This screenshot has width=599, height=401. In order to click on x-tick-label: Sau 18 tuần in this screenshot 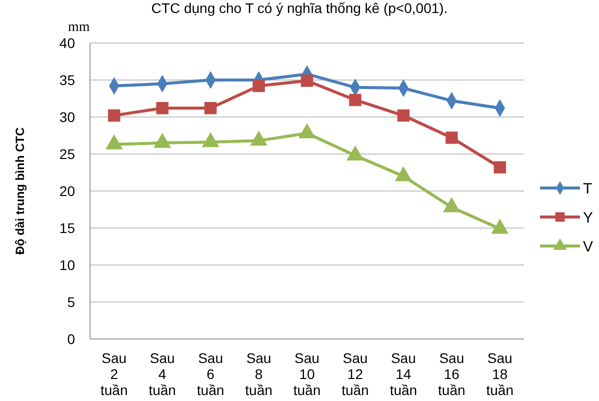, I will do `click(500, 374)`.